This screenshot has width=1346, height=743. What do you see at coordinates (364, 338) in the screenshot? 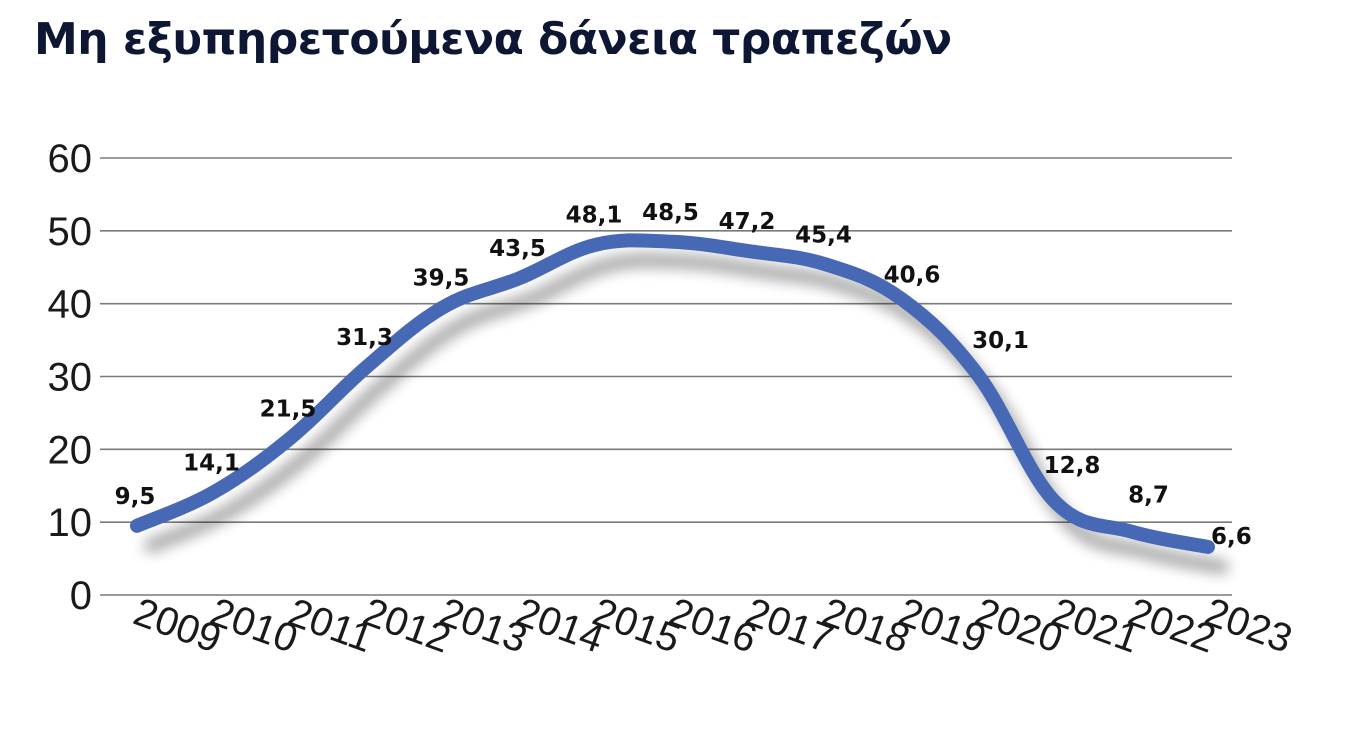
I see `data-label: 31,3` at bounding box center [364, 338].